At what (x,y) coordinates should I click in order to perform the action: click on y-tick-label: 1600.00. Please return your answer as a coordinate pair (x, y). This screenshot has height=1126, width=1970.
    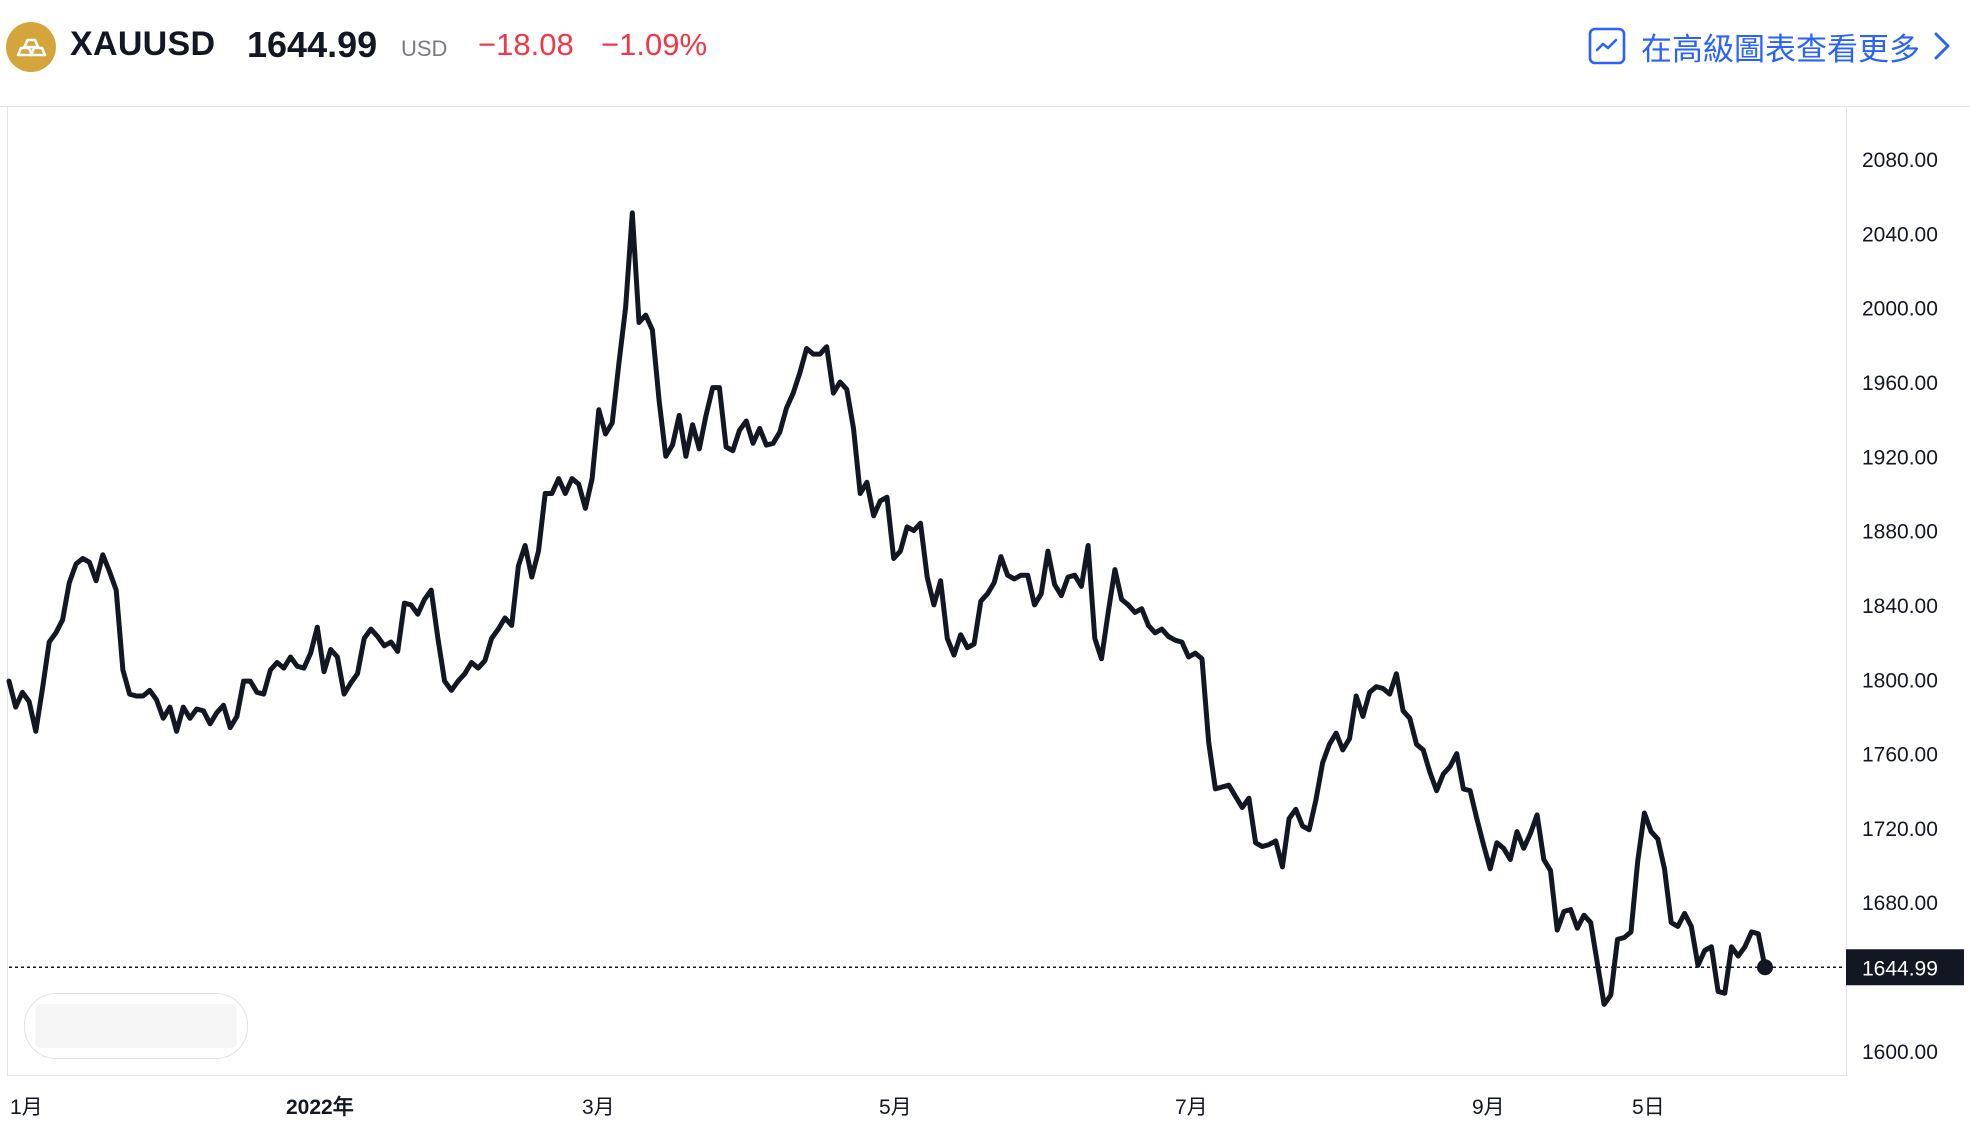
    Looking at the image, I should click on (1900, 1052).